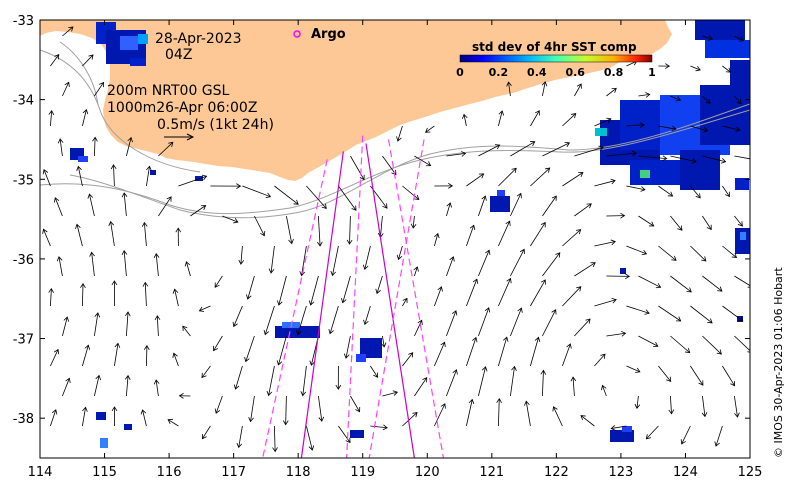  Describe the element at coordinates (23, 340) in the screenshot. I see `y-tick-label: -37` at that location.